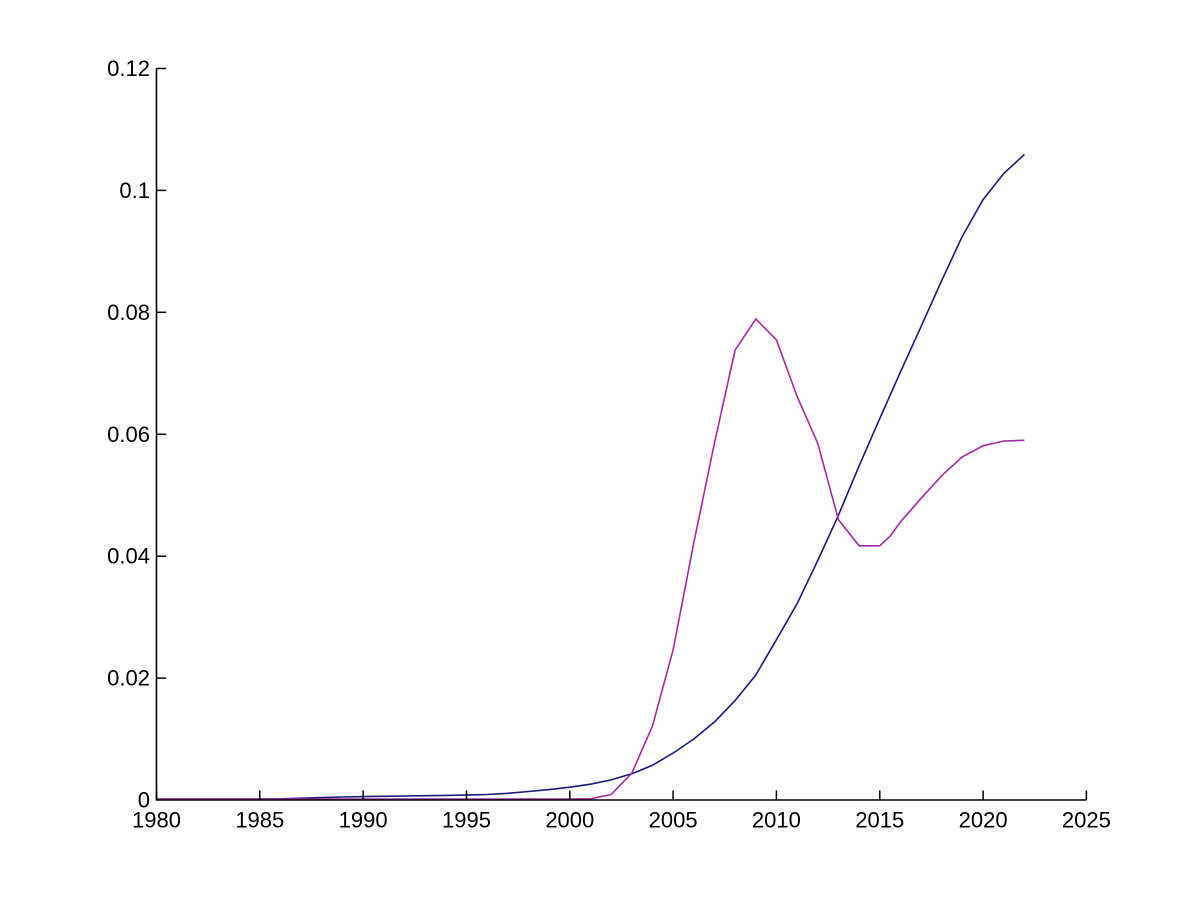 The width and height of the screenshot is (1200, 900). Describe the element at coordinates (128, 312) in the screenshot. I see `svg-text: 0.08` at that location.